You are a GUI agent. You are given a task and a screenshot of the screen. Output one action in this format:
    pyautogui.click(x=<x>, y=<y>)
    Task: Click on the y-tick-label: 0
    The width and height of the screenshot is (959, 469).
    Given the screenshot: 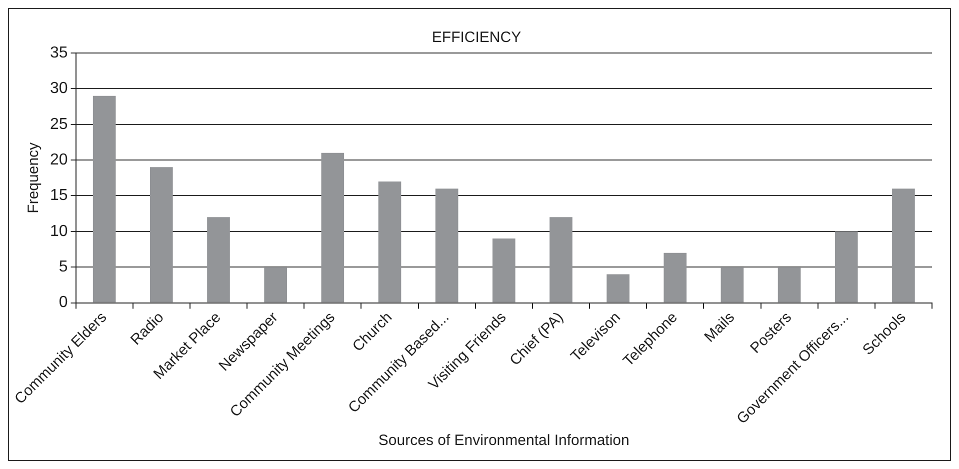 What is the action you would take?
    pyautogui.click(x=63, y=303)
    